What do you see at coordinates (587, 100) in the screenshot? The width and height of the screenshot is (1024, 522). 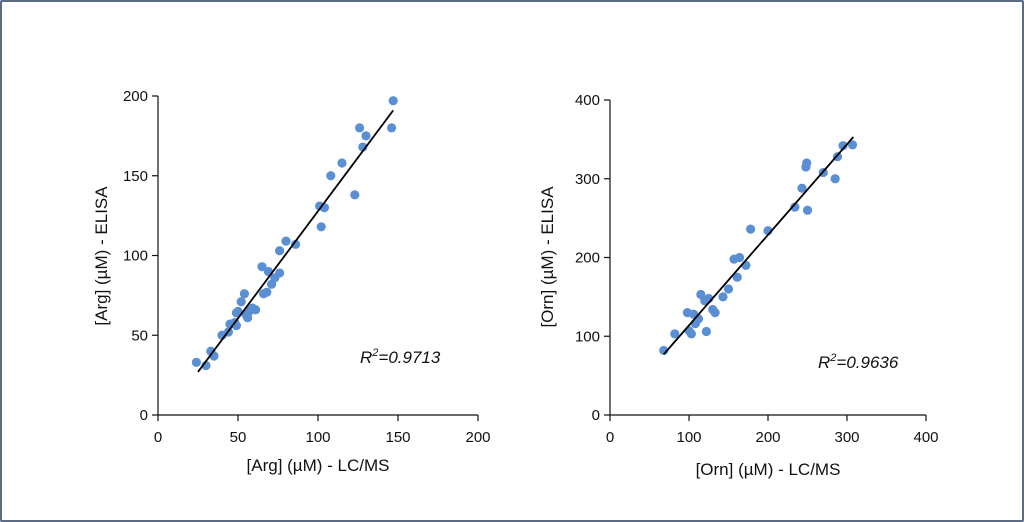 I see `orn-y-tick-label: 400` at bounding box center [587, 100].